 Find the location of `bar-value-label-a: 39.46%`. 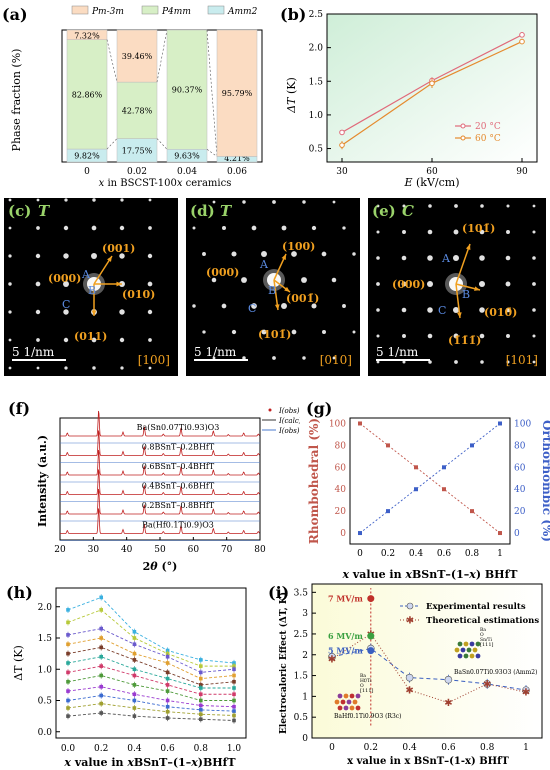

bar-value-label-a: 39.46% is located at coordinates (137, 56).